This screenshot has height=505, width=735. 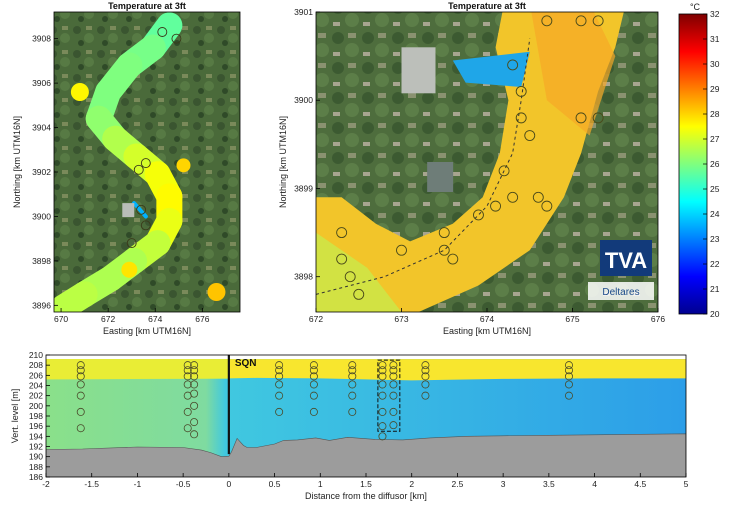 What do you see at coordinates (36, 457) in the screenshot?
I see `section-ytick-label: 190` at bounding box center [36, 457].